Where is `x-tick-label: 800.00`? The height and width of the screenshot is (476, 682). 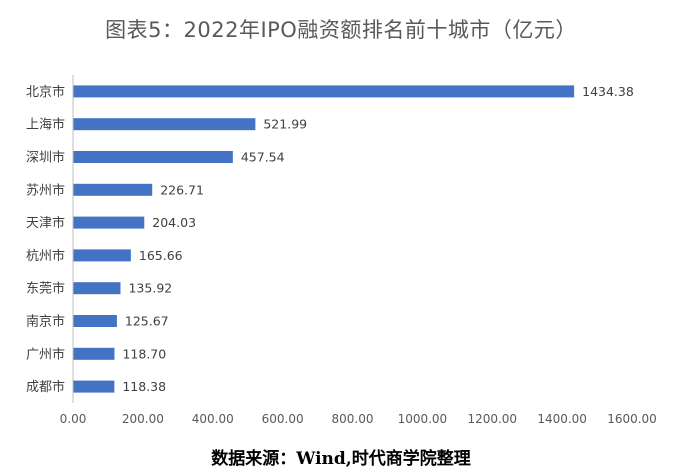 x-tick-label: 800.00 is located at coordinates (353, 419).